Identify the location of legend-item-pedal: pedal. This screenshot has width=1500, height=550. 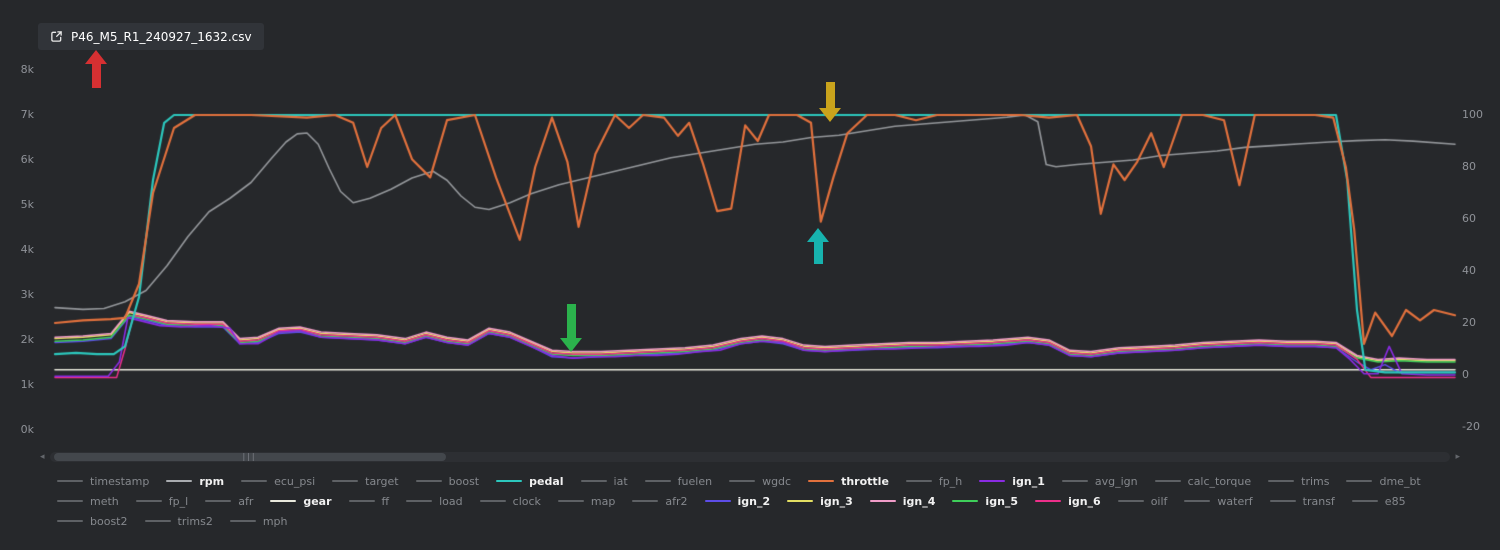
(530, 481).